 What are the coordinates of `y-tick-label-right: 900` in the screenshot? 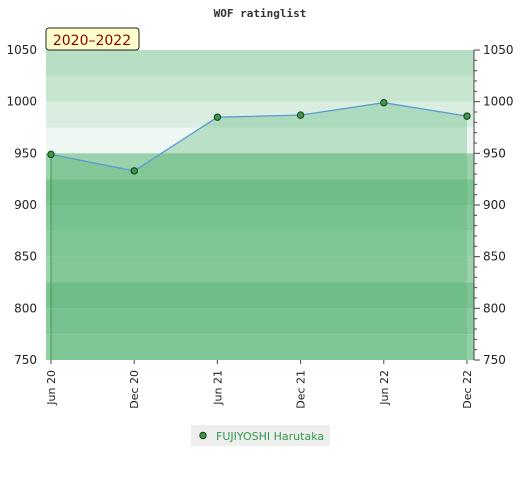 It's located at (494, 205).